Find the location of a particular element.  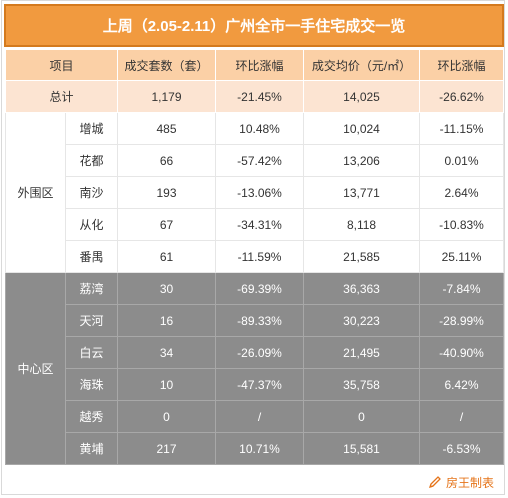

source-text: 房王制表 is located at coordinates (469, 482).